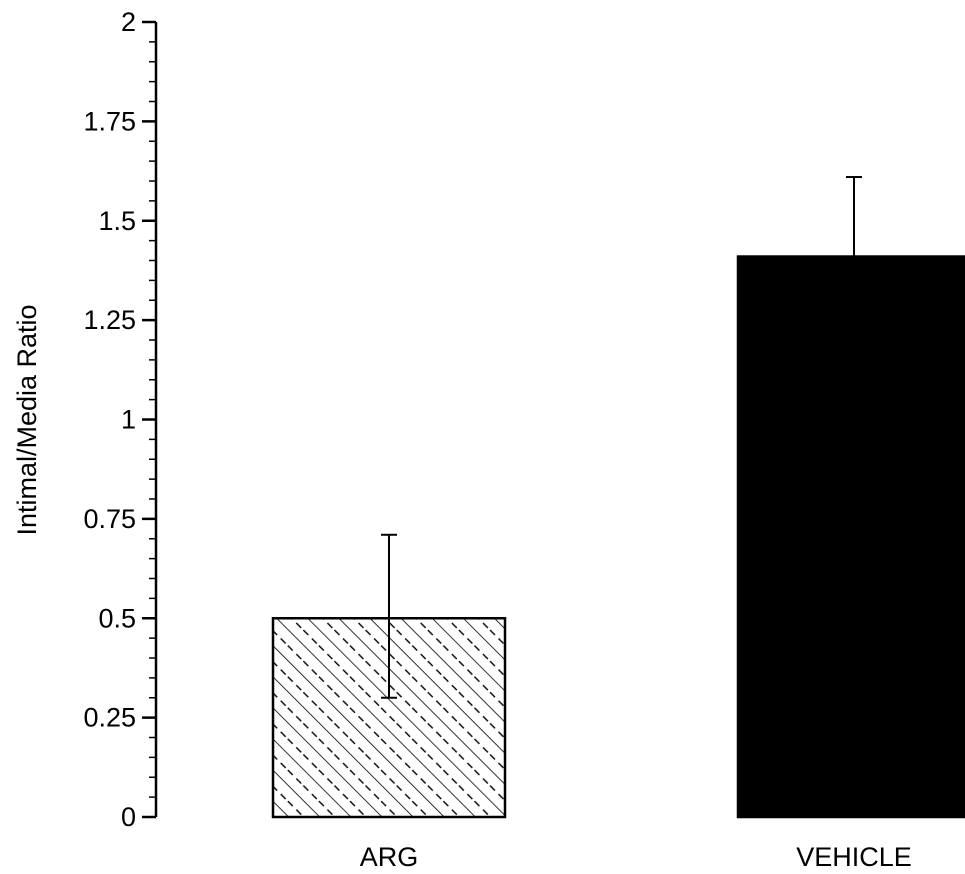  I want to click on x-axis-labels: ARG VEHICLE, so click(636, 857).